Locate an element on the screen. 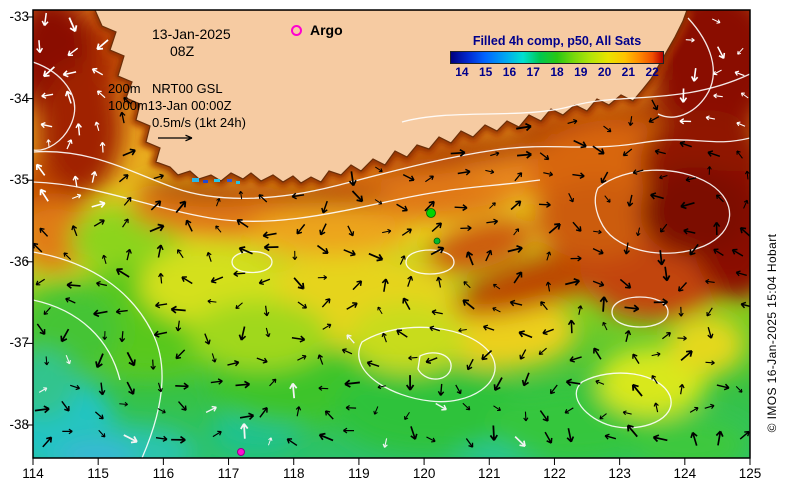 Image resolution: width=791 pixels, height=492 pixels. depth-bottom-label: 1000m is located at coordinates (128, 105).